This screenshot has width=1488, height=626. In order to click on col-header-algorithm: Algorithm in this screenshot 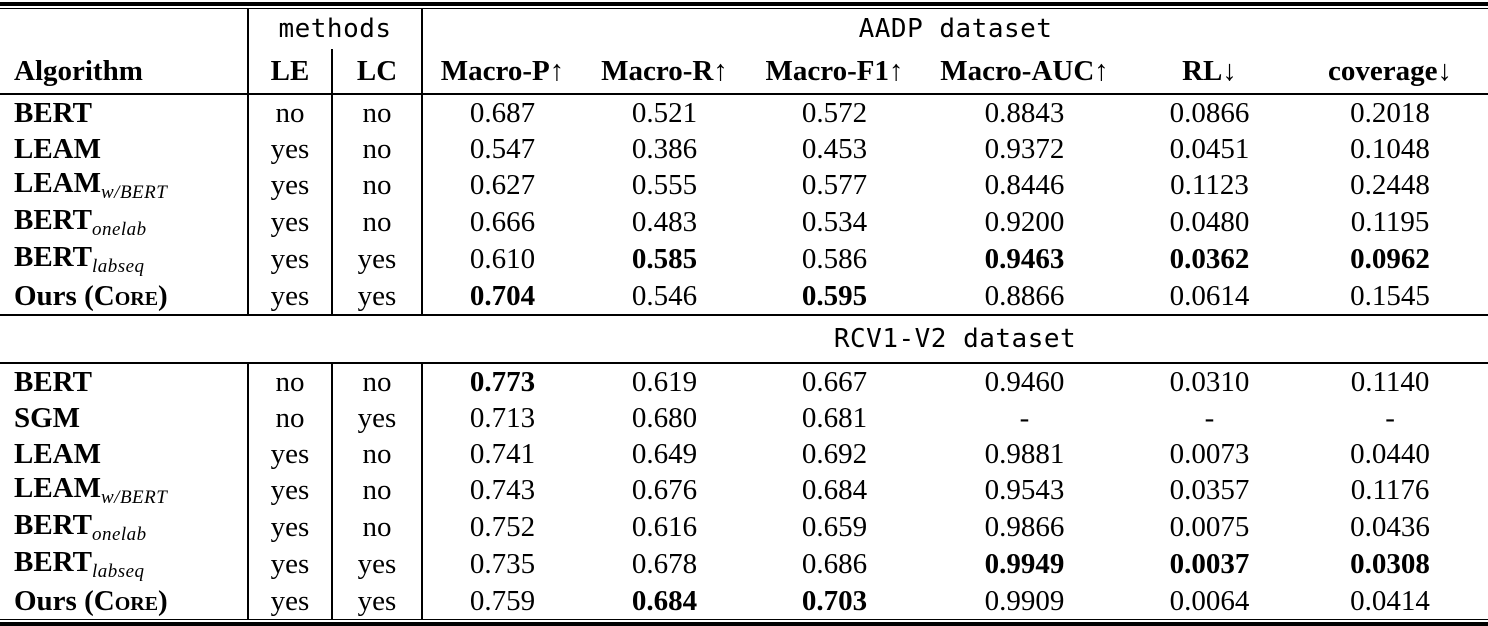, I will do `click(124, 72)`.